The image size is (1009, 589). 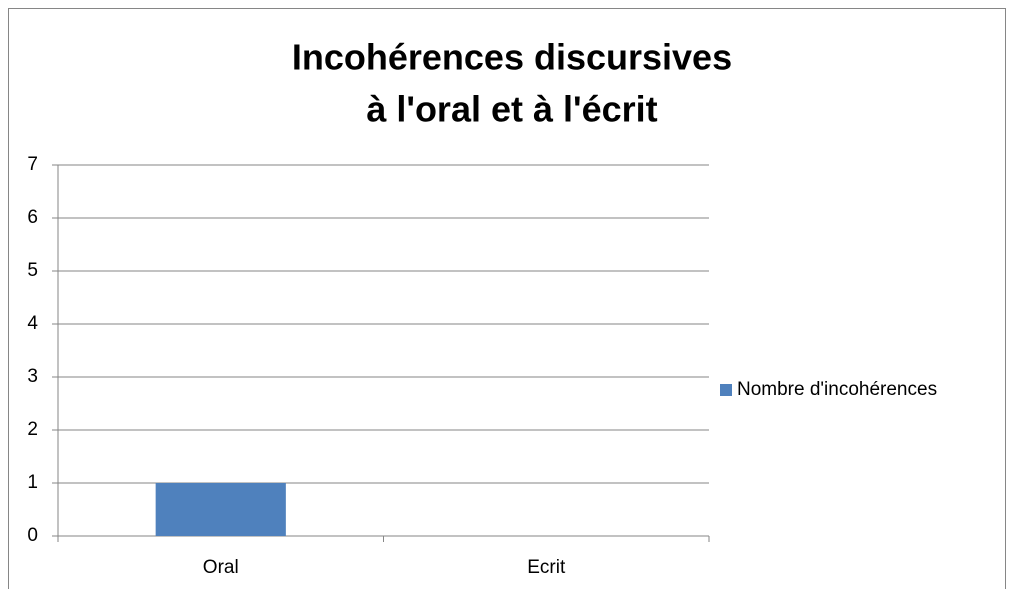 I want to click on y-tick-label: 4, so click(x=32, y=323).